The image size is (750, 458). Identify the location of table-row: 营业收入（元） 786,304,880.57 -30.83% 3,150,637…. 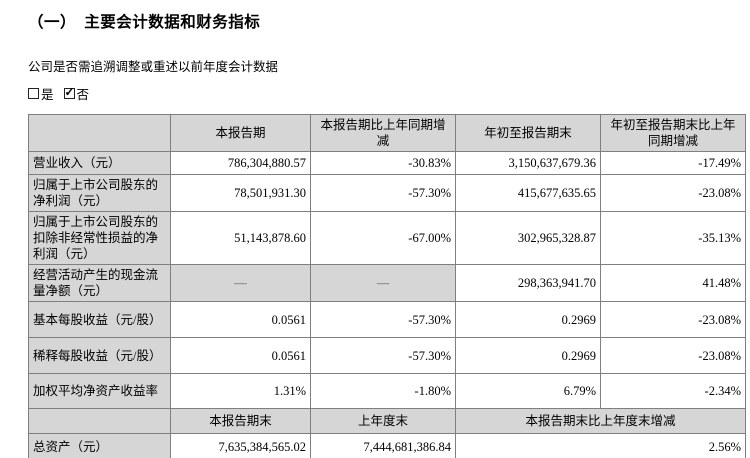
(387, 163).